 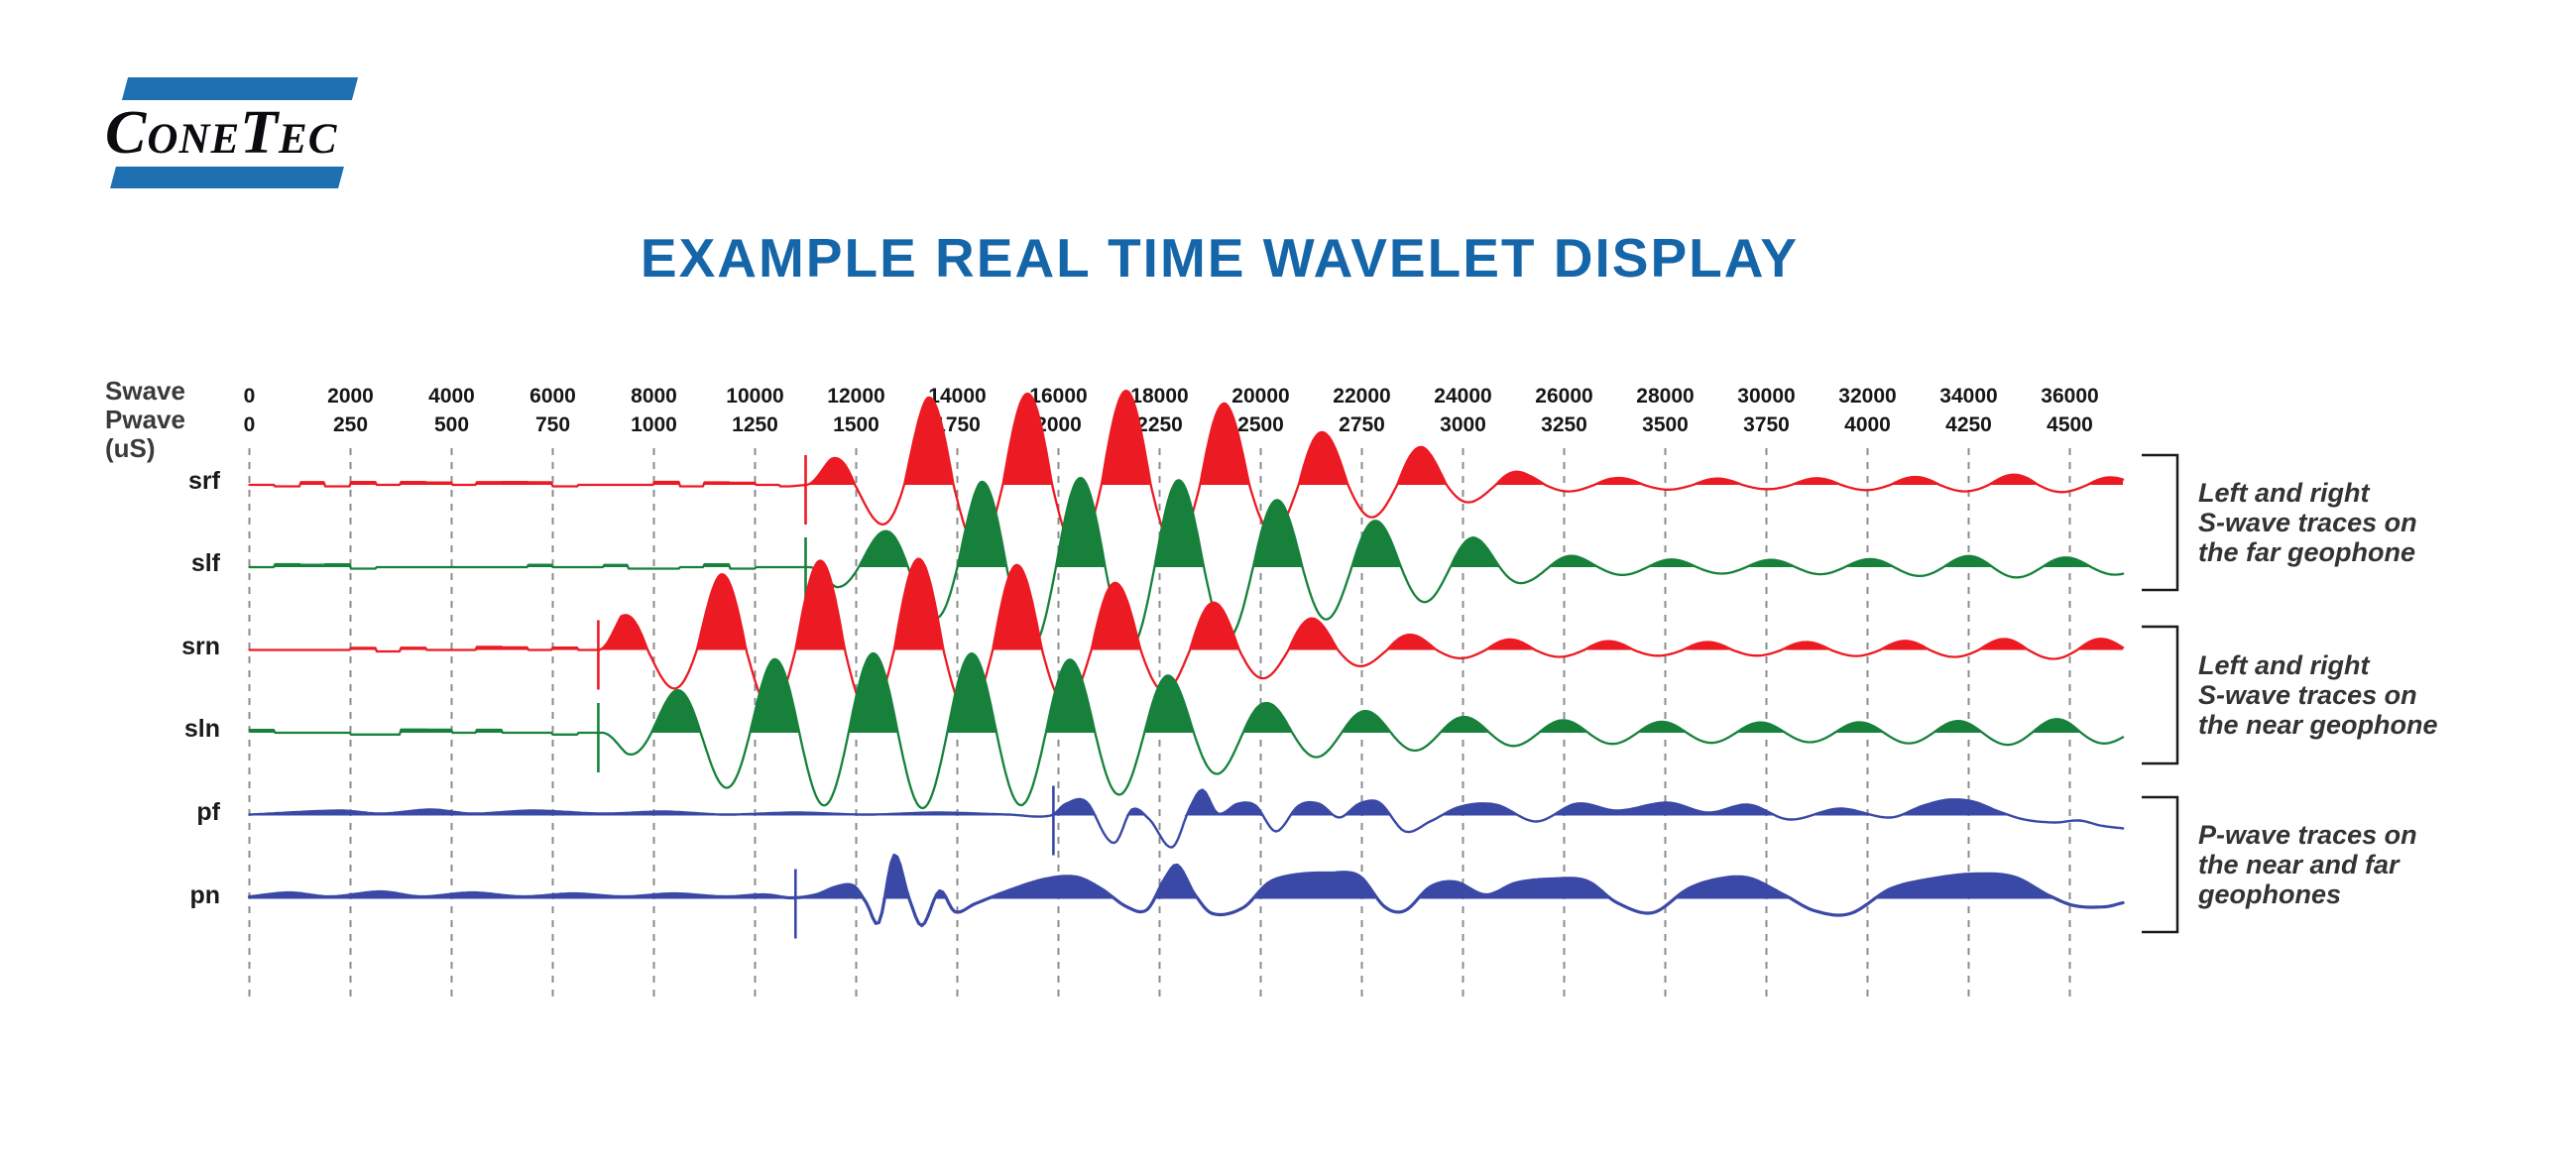 What do you see at coordinates (452, 424) in the screenshot?
I see `pwave-tick-label: 500` at bounding box center [452, 424].